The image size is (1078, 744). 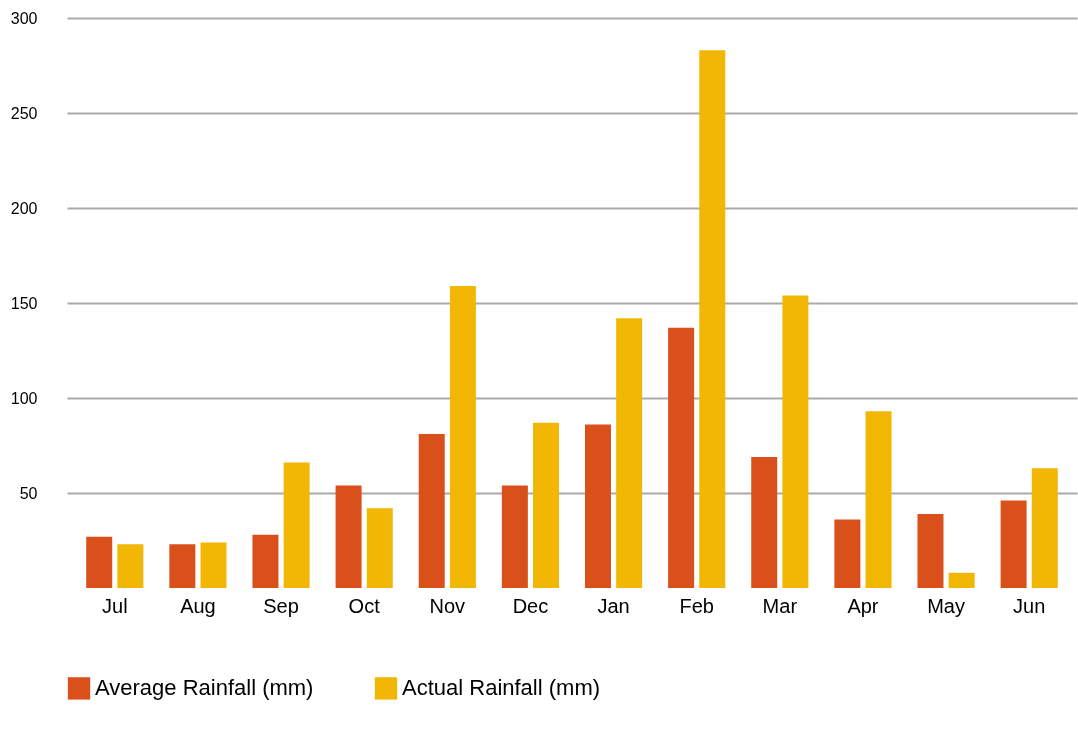 What do you see at coordinates (447, 605) in the screenshot?
I see `x-tick-label: Nov` at bounding box center [447, 605].